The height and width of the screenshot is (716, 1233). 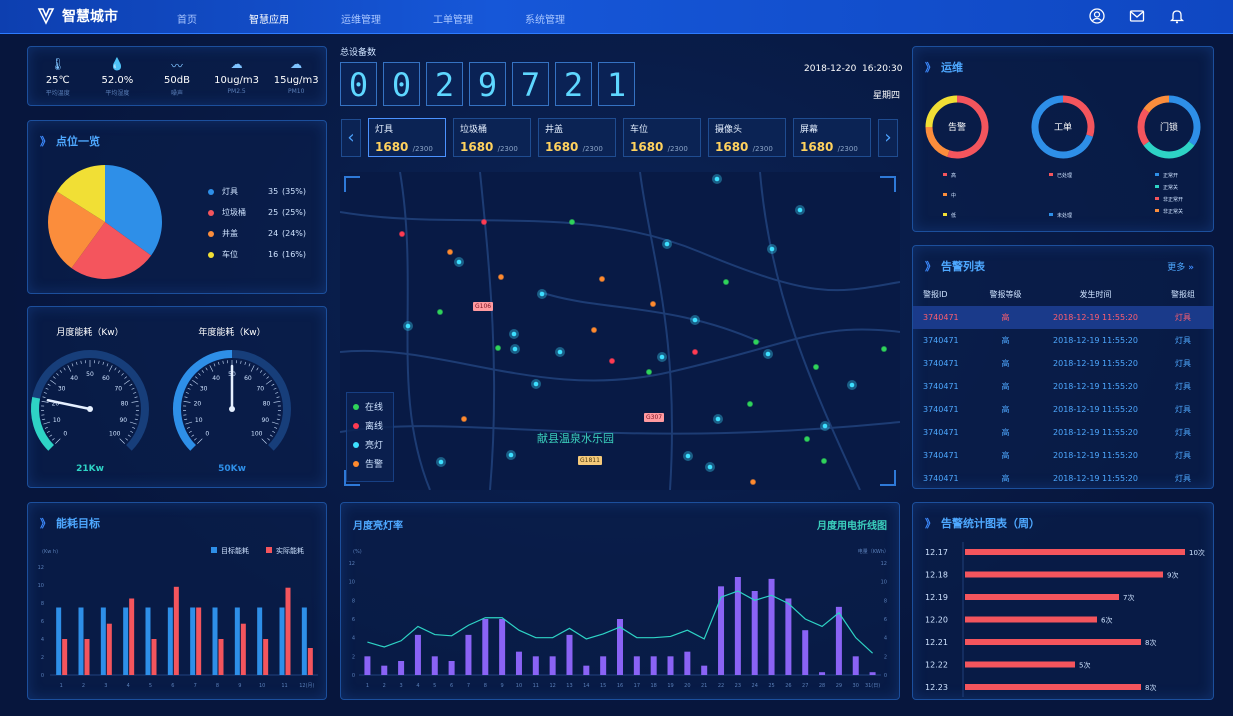 What do you see at coordinates (351, 138) in the screenshot?
I see `prev-arrow-button: ‹` at bounding box center [351, 138].